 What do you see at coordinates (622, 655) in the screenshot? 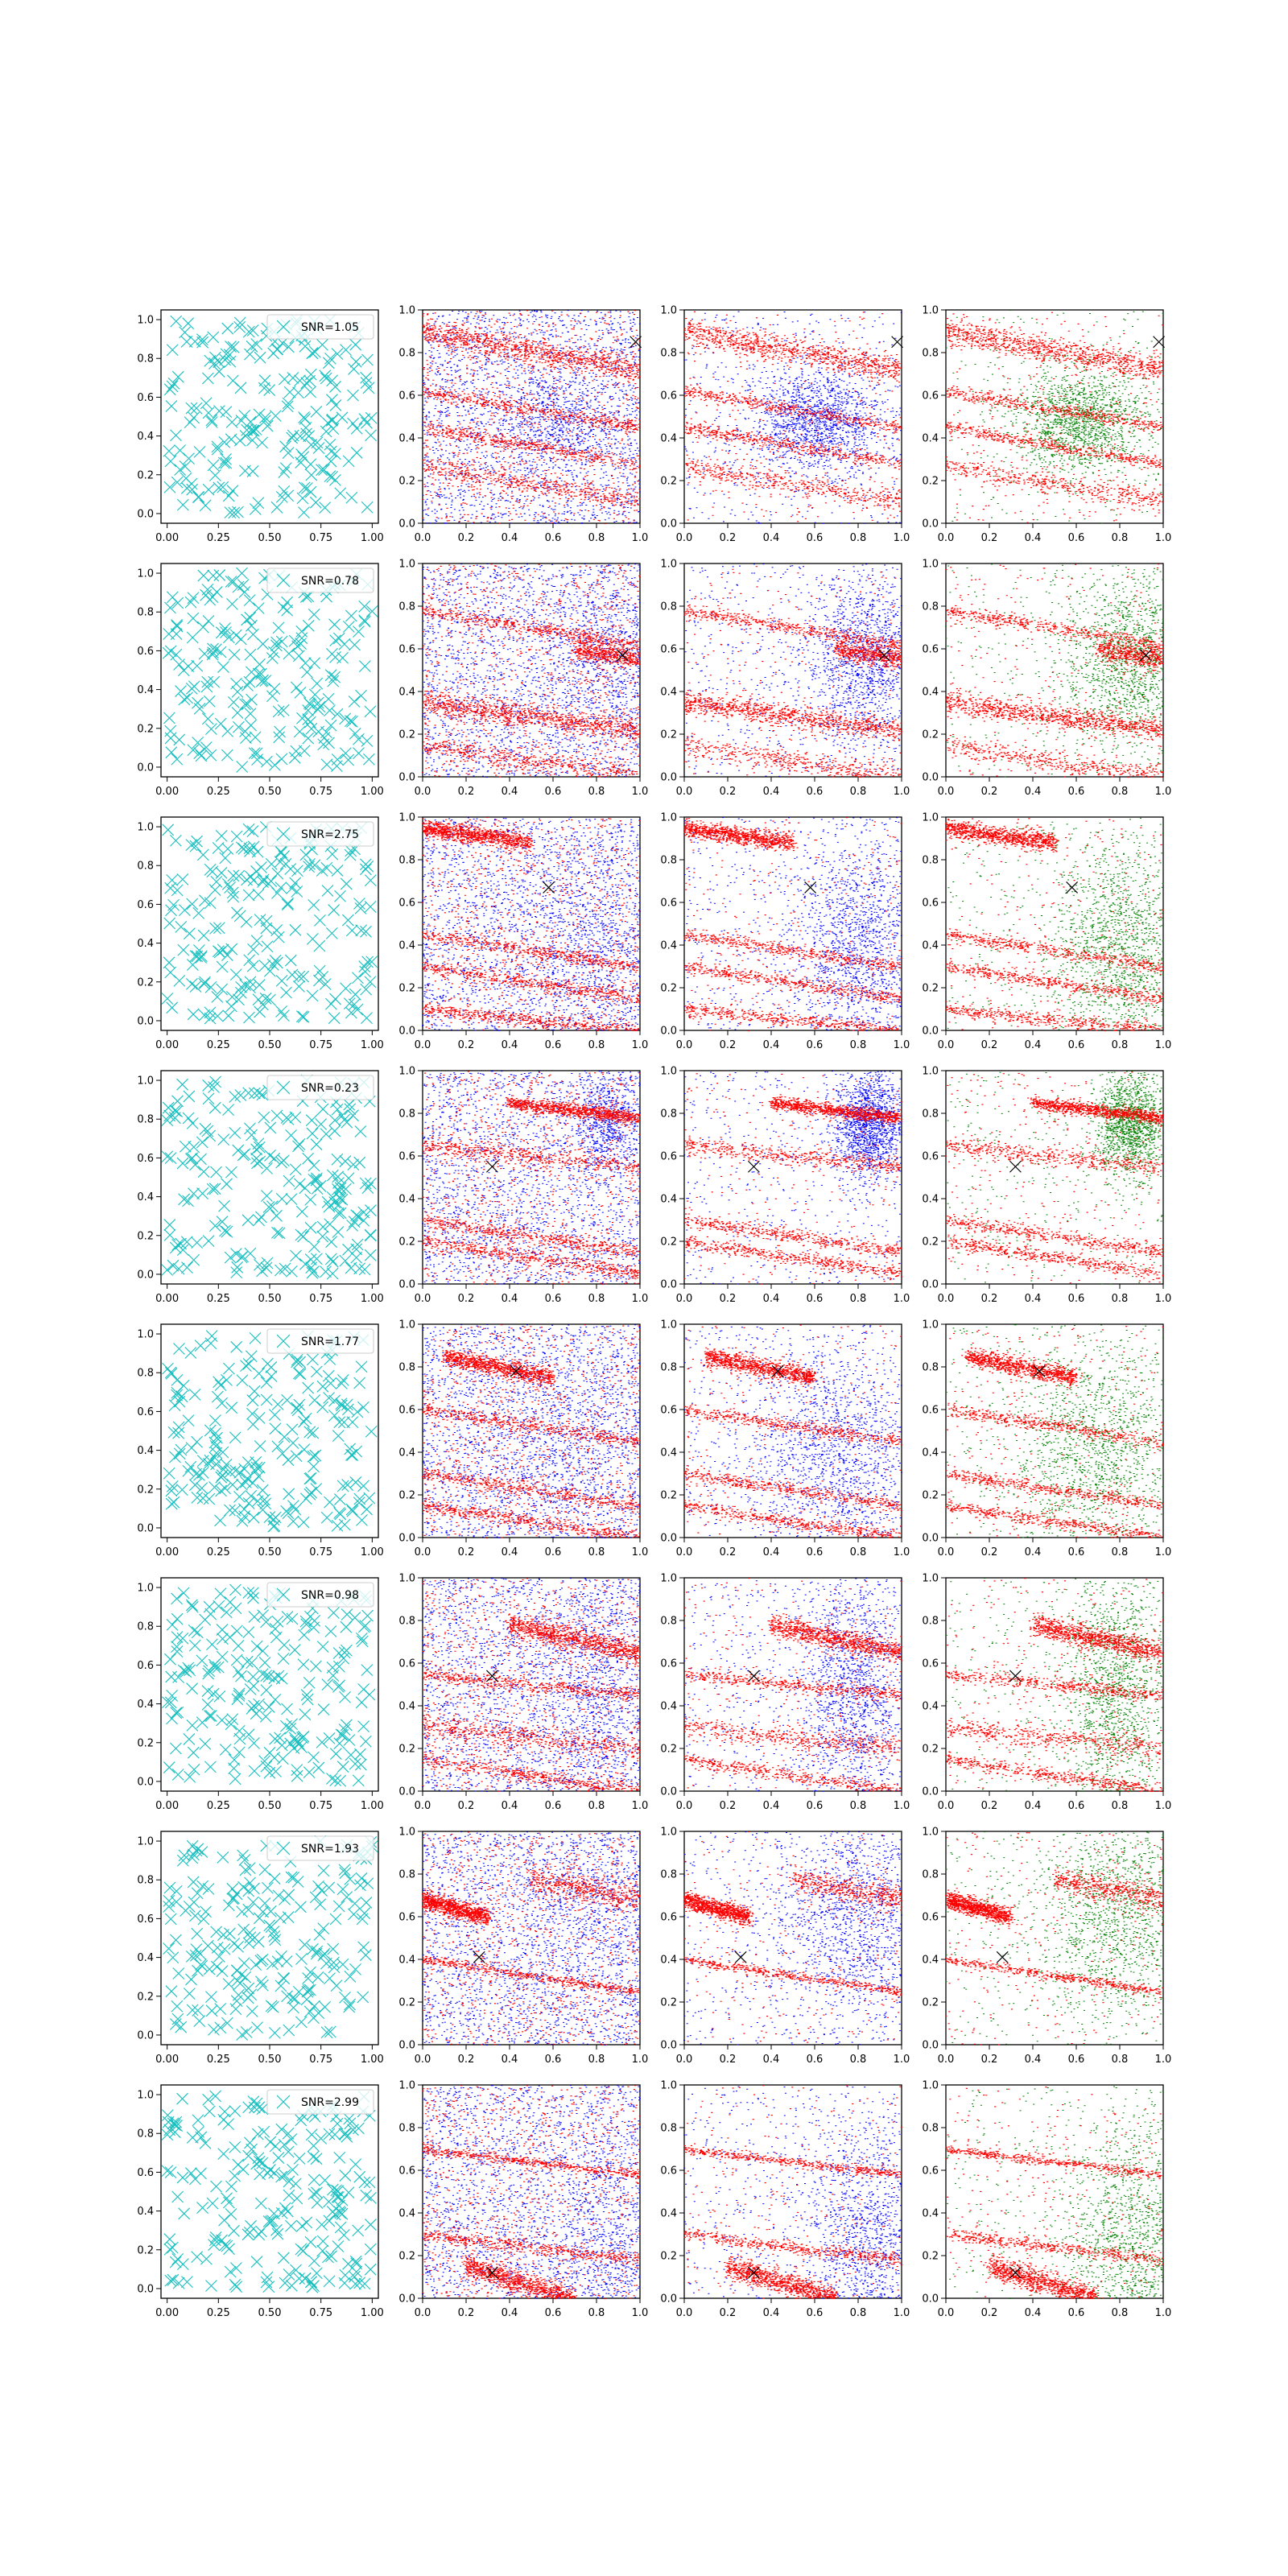
I see `target-x-marker` at bounding box center [622, 655].